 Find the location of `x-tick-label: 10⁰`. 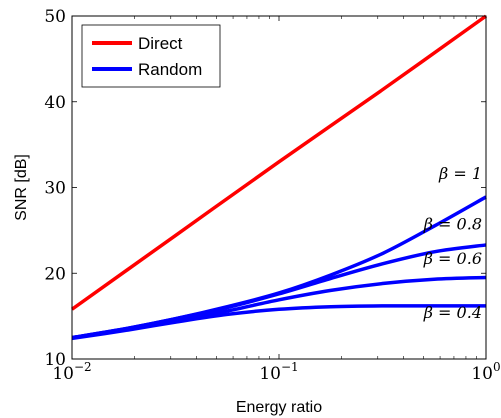

x-tick-label: 10⁰ is located at coordinates (485, 372).